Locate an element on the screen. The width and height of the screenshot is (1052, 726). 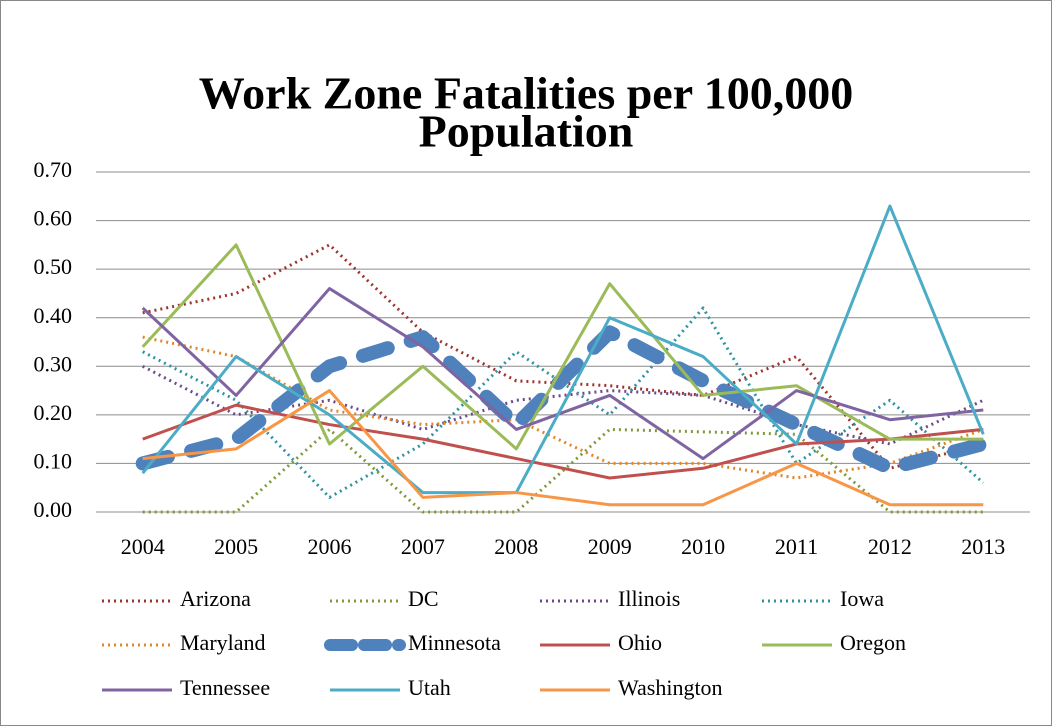
x-tick-label: 2011 is located at coordinates (796, 546).